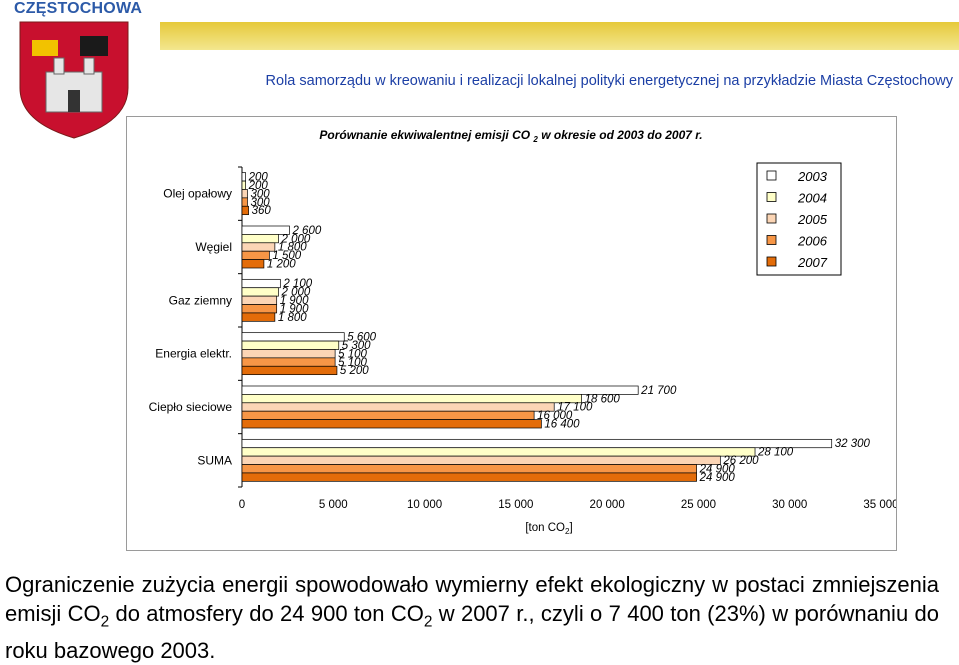  I want to click on data-label: 2 600, so click(306, 231).